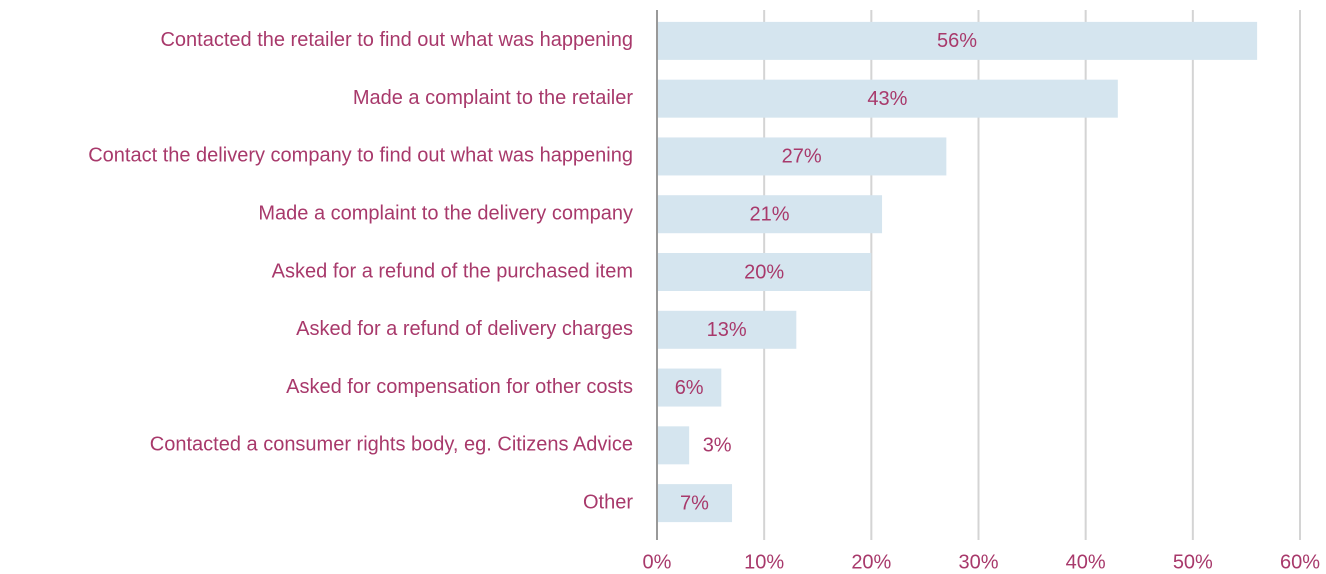 Image resolution: width=1326 pixels, height=574 pixels. Describe the element at coordinates (1086, 562) in the screenshot. I see `x-tick-label: 40%` at that location.